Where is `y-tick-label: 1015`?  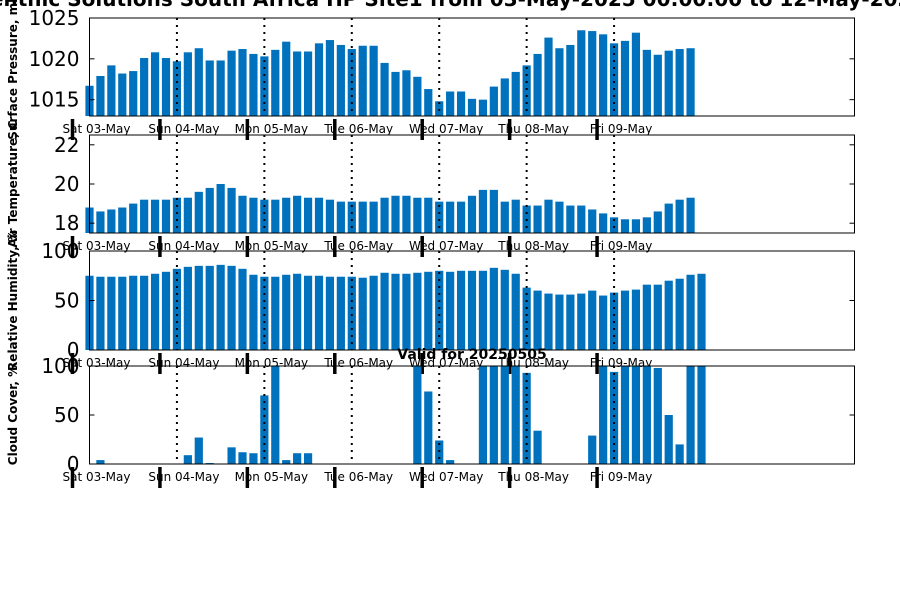
y-tick-label: 1015 is located at coordinates (54, 100).